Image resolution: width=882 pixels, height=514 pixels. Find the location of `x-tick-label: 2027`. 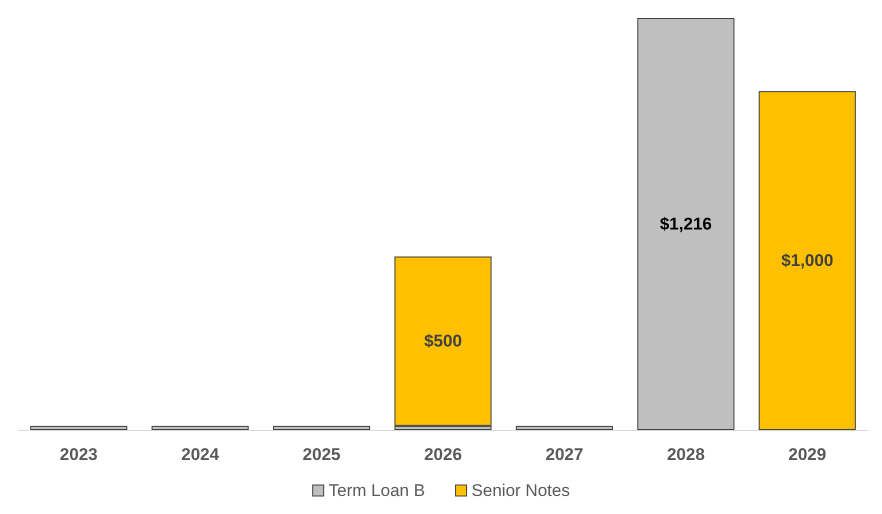

x-tick-label: 2027 is located at coordinates (565, 454).